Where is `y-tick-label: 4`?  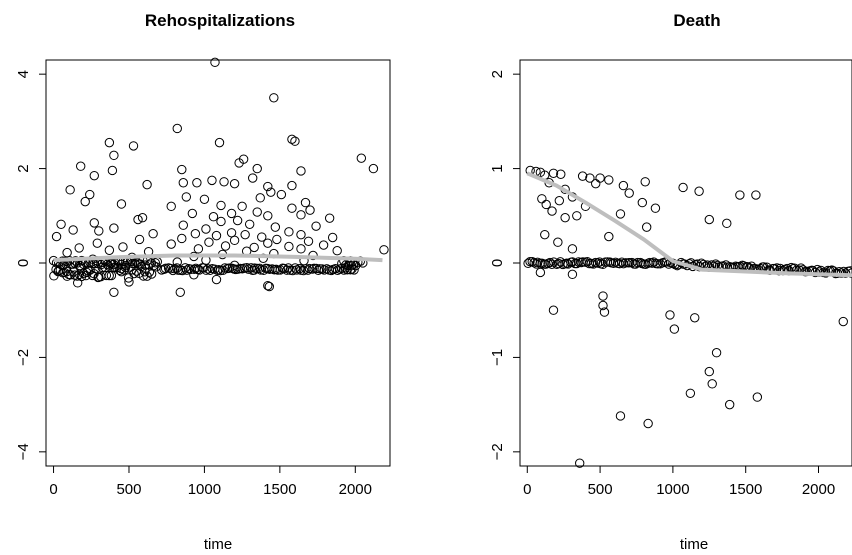 y-tick-label: 4 is located at coordinates (23, 74).